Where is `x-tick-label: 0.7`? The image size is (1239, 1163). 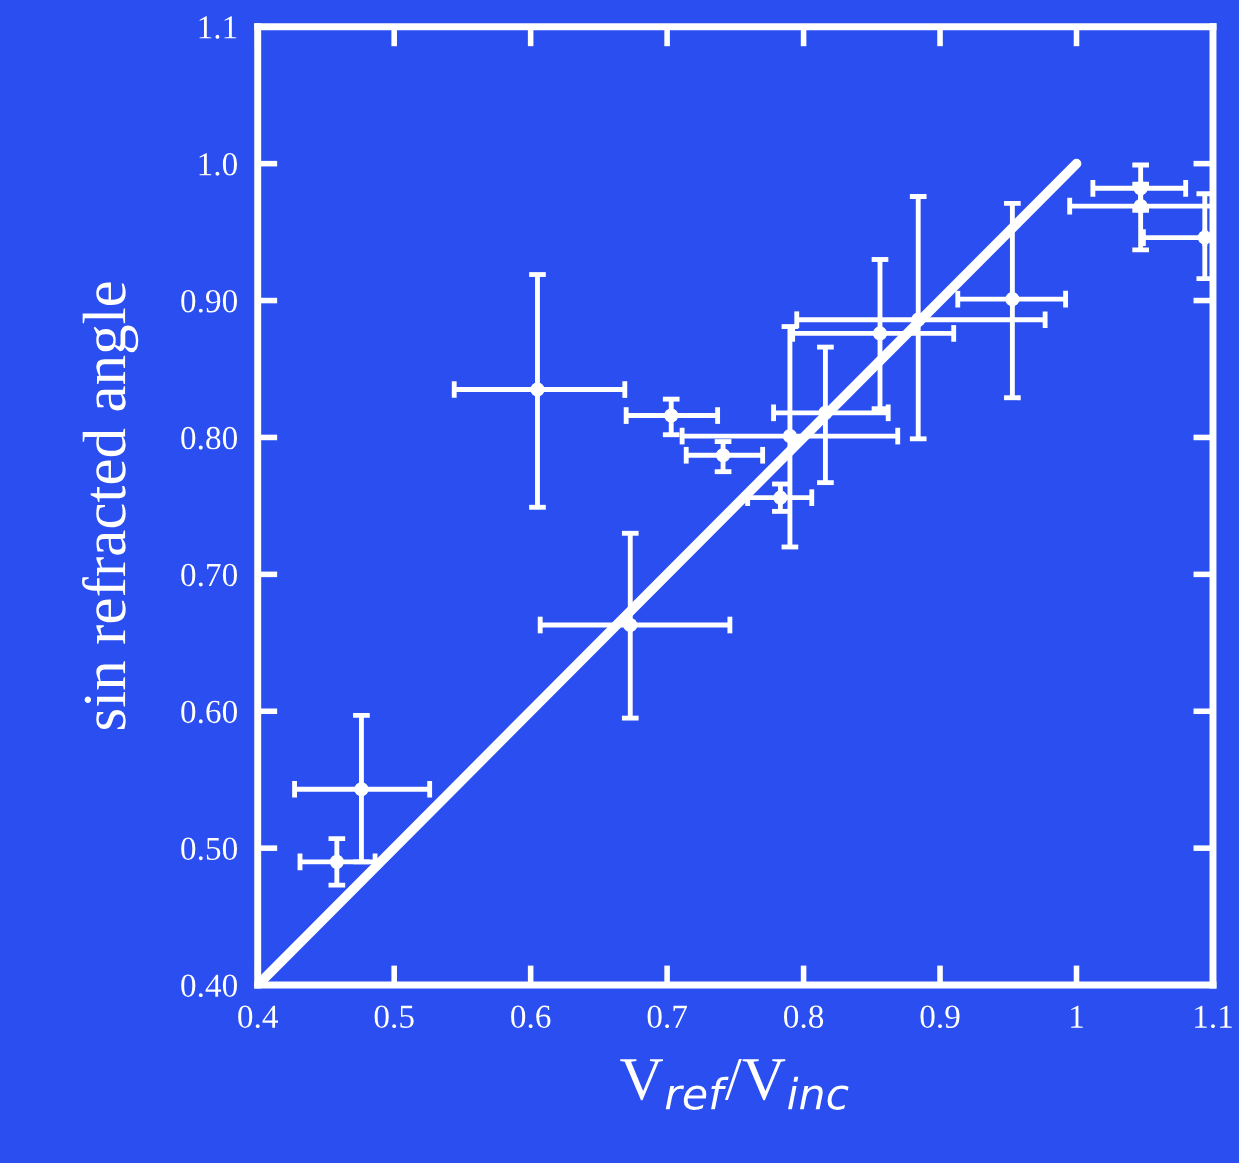
x-tick-label: 0.7 is located at coordinates (667, 1017).